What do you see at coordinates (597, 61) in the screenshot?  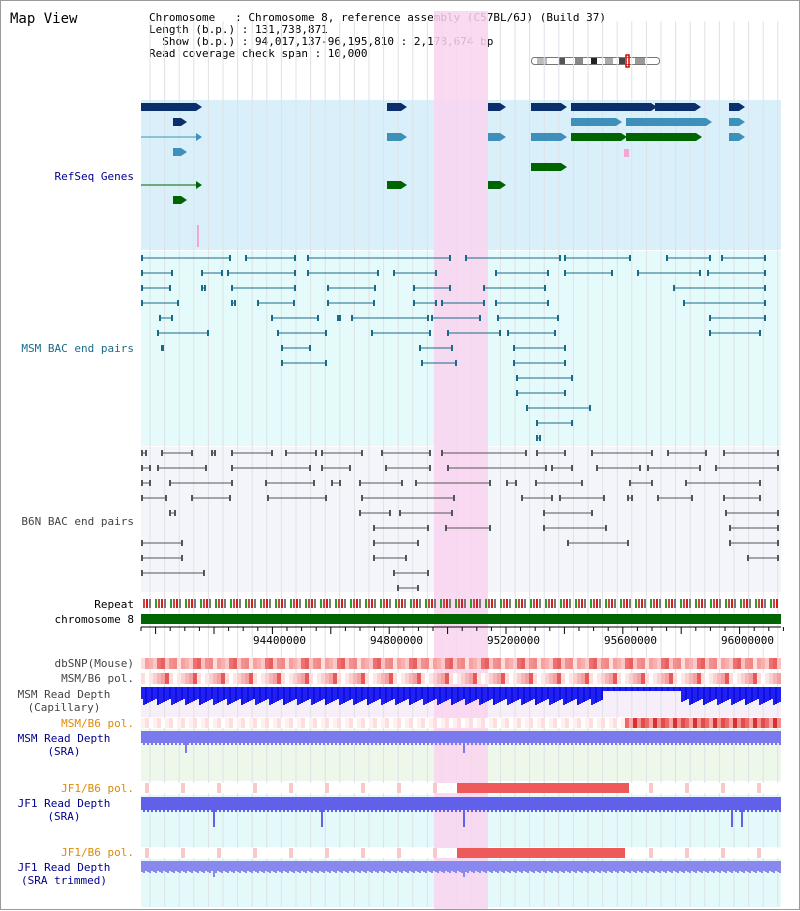 I see `chromosome-ideogram` at bounding box center [597, 61].